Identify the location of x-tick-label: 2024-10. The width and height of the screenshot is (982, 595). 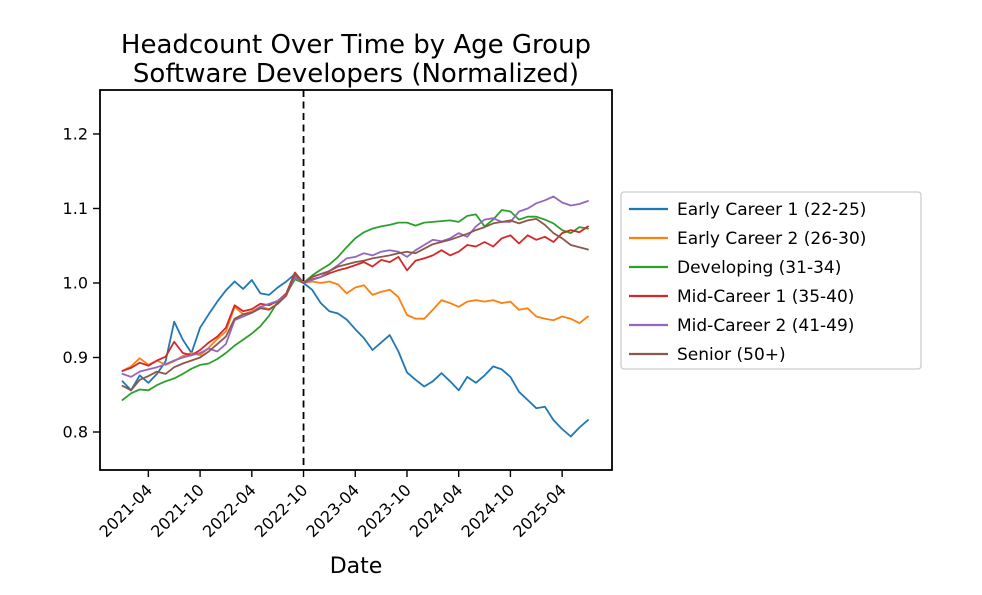
(488, 510).